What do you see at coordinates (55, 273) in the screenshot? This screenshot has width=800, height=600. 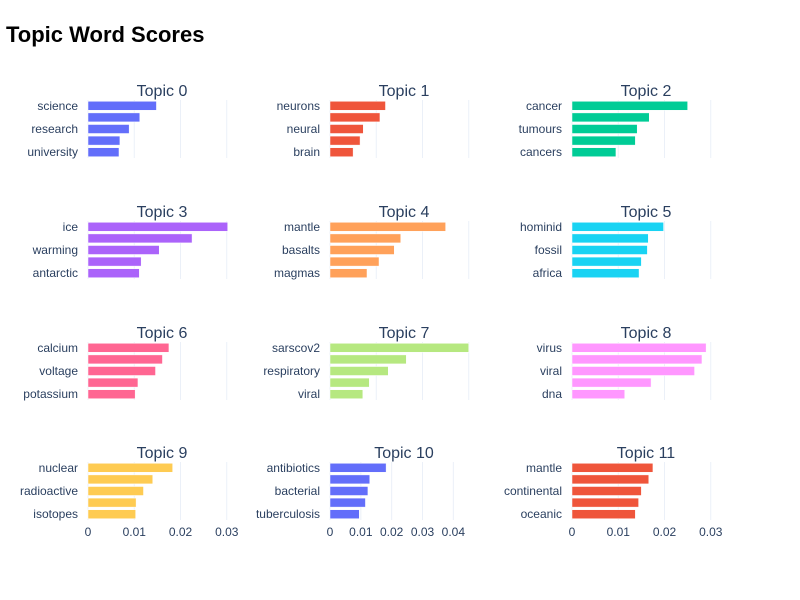 I see `y-tick-label: antarctic` at bounding box center [55, 273].